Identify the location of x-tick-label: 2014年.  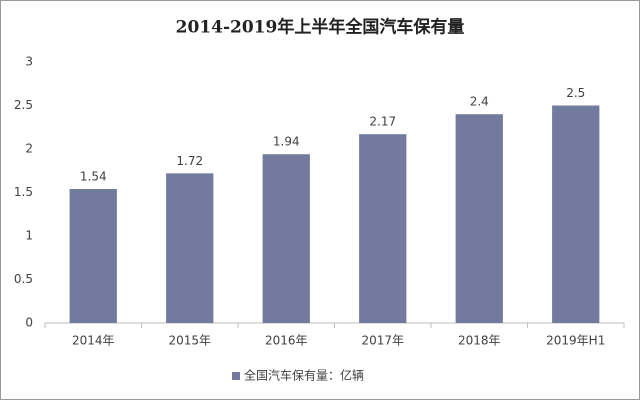
(93, 341).